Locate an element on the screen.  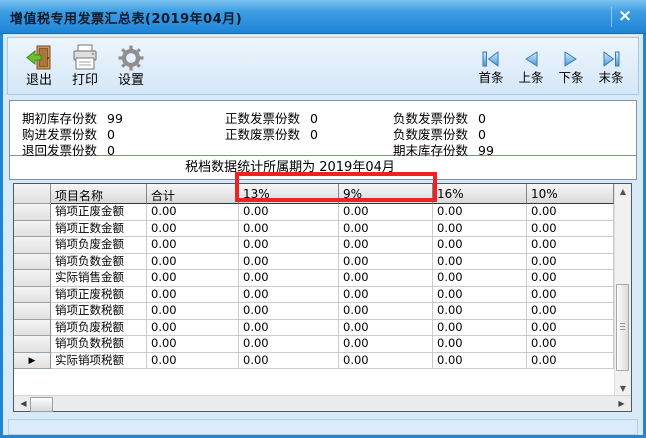
column-header-item-name: 项目名称 is located at coordinates (99, 194).